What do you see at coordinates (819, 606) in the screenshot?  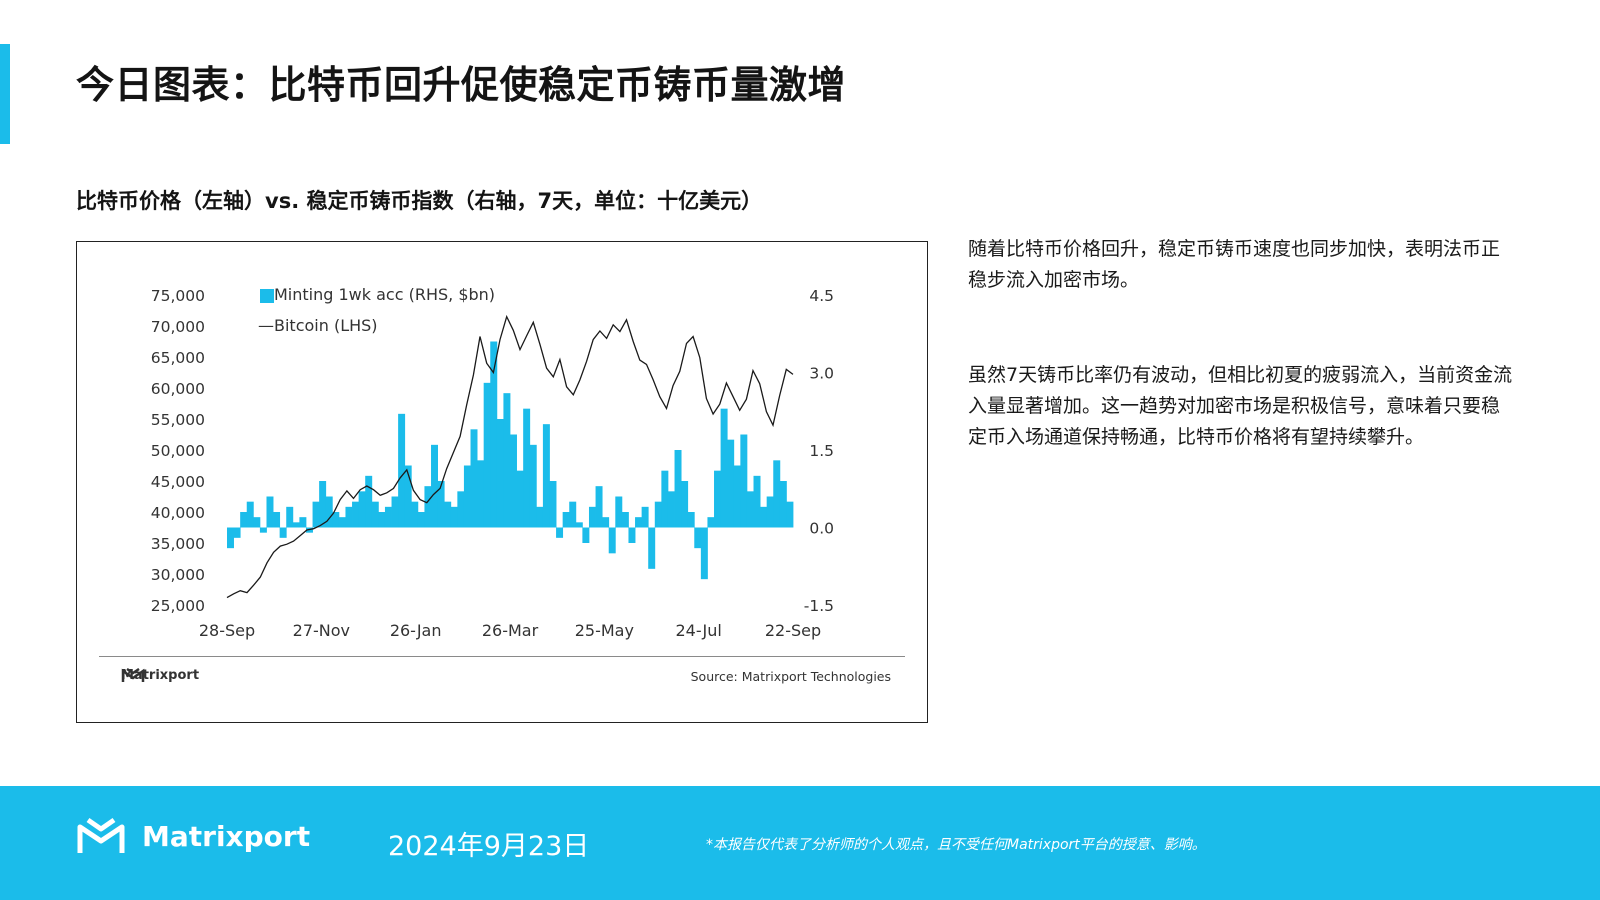 I see `right-tick-label: -1.5` at bounding box center [819, 606].